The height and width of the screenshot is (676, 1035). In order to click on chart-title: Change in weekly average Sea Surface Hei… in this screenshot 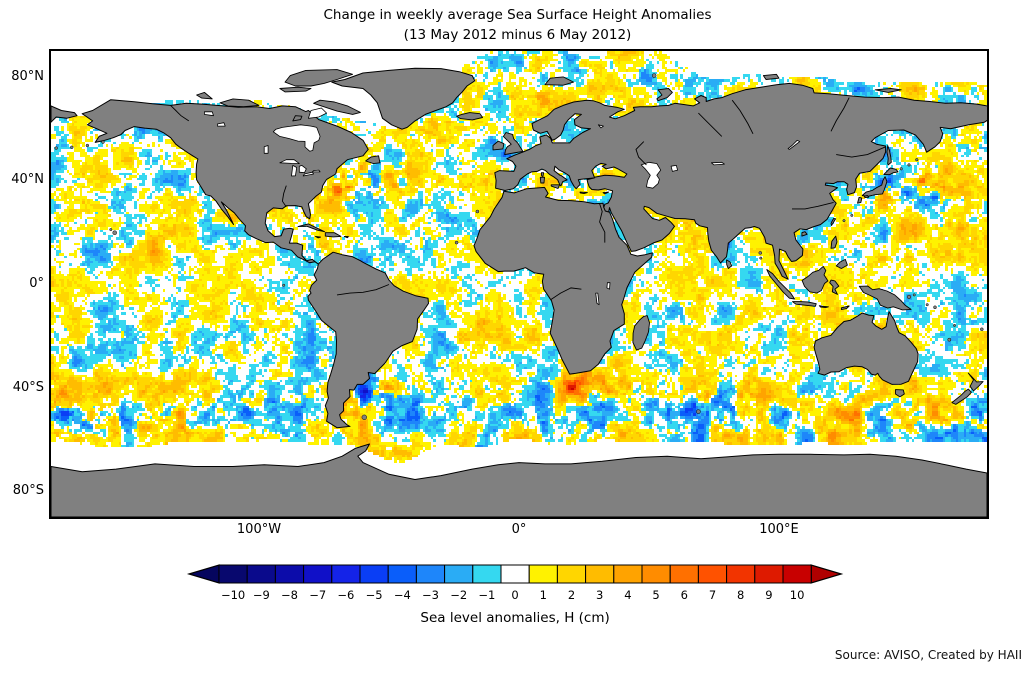, I will do `click(517, 15)`.